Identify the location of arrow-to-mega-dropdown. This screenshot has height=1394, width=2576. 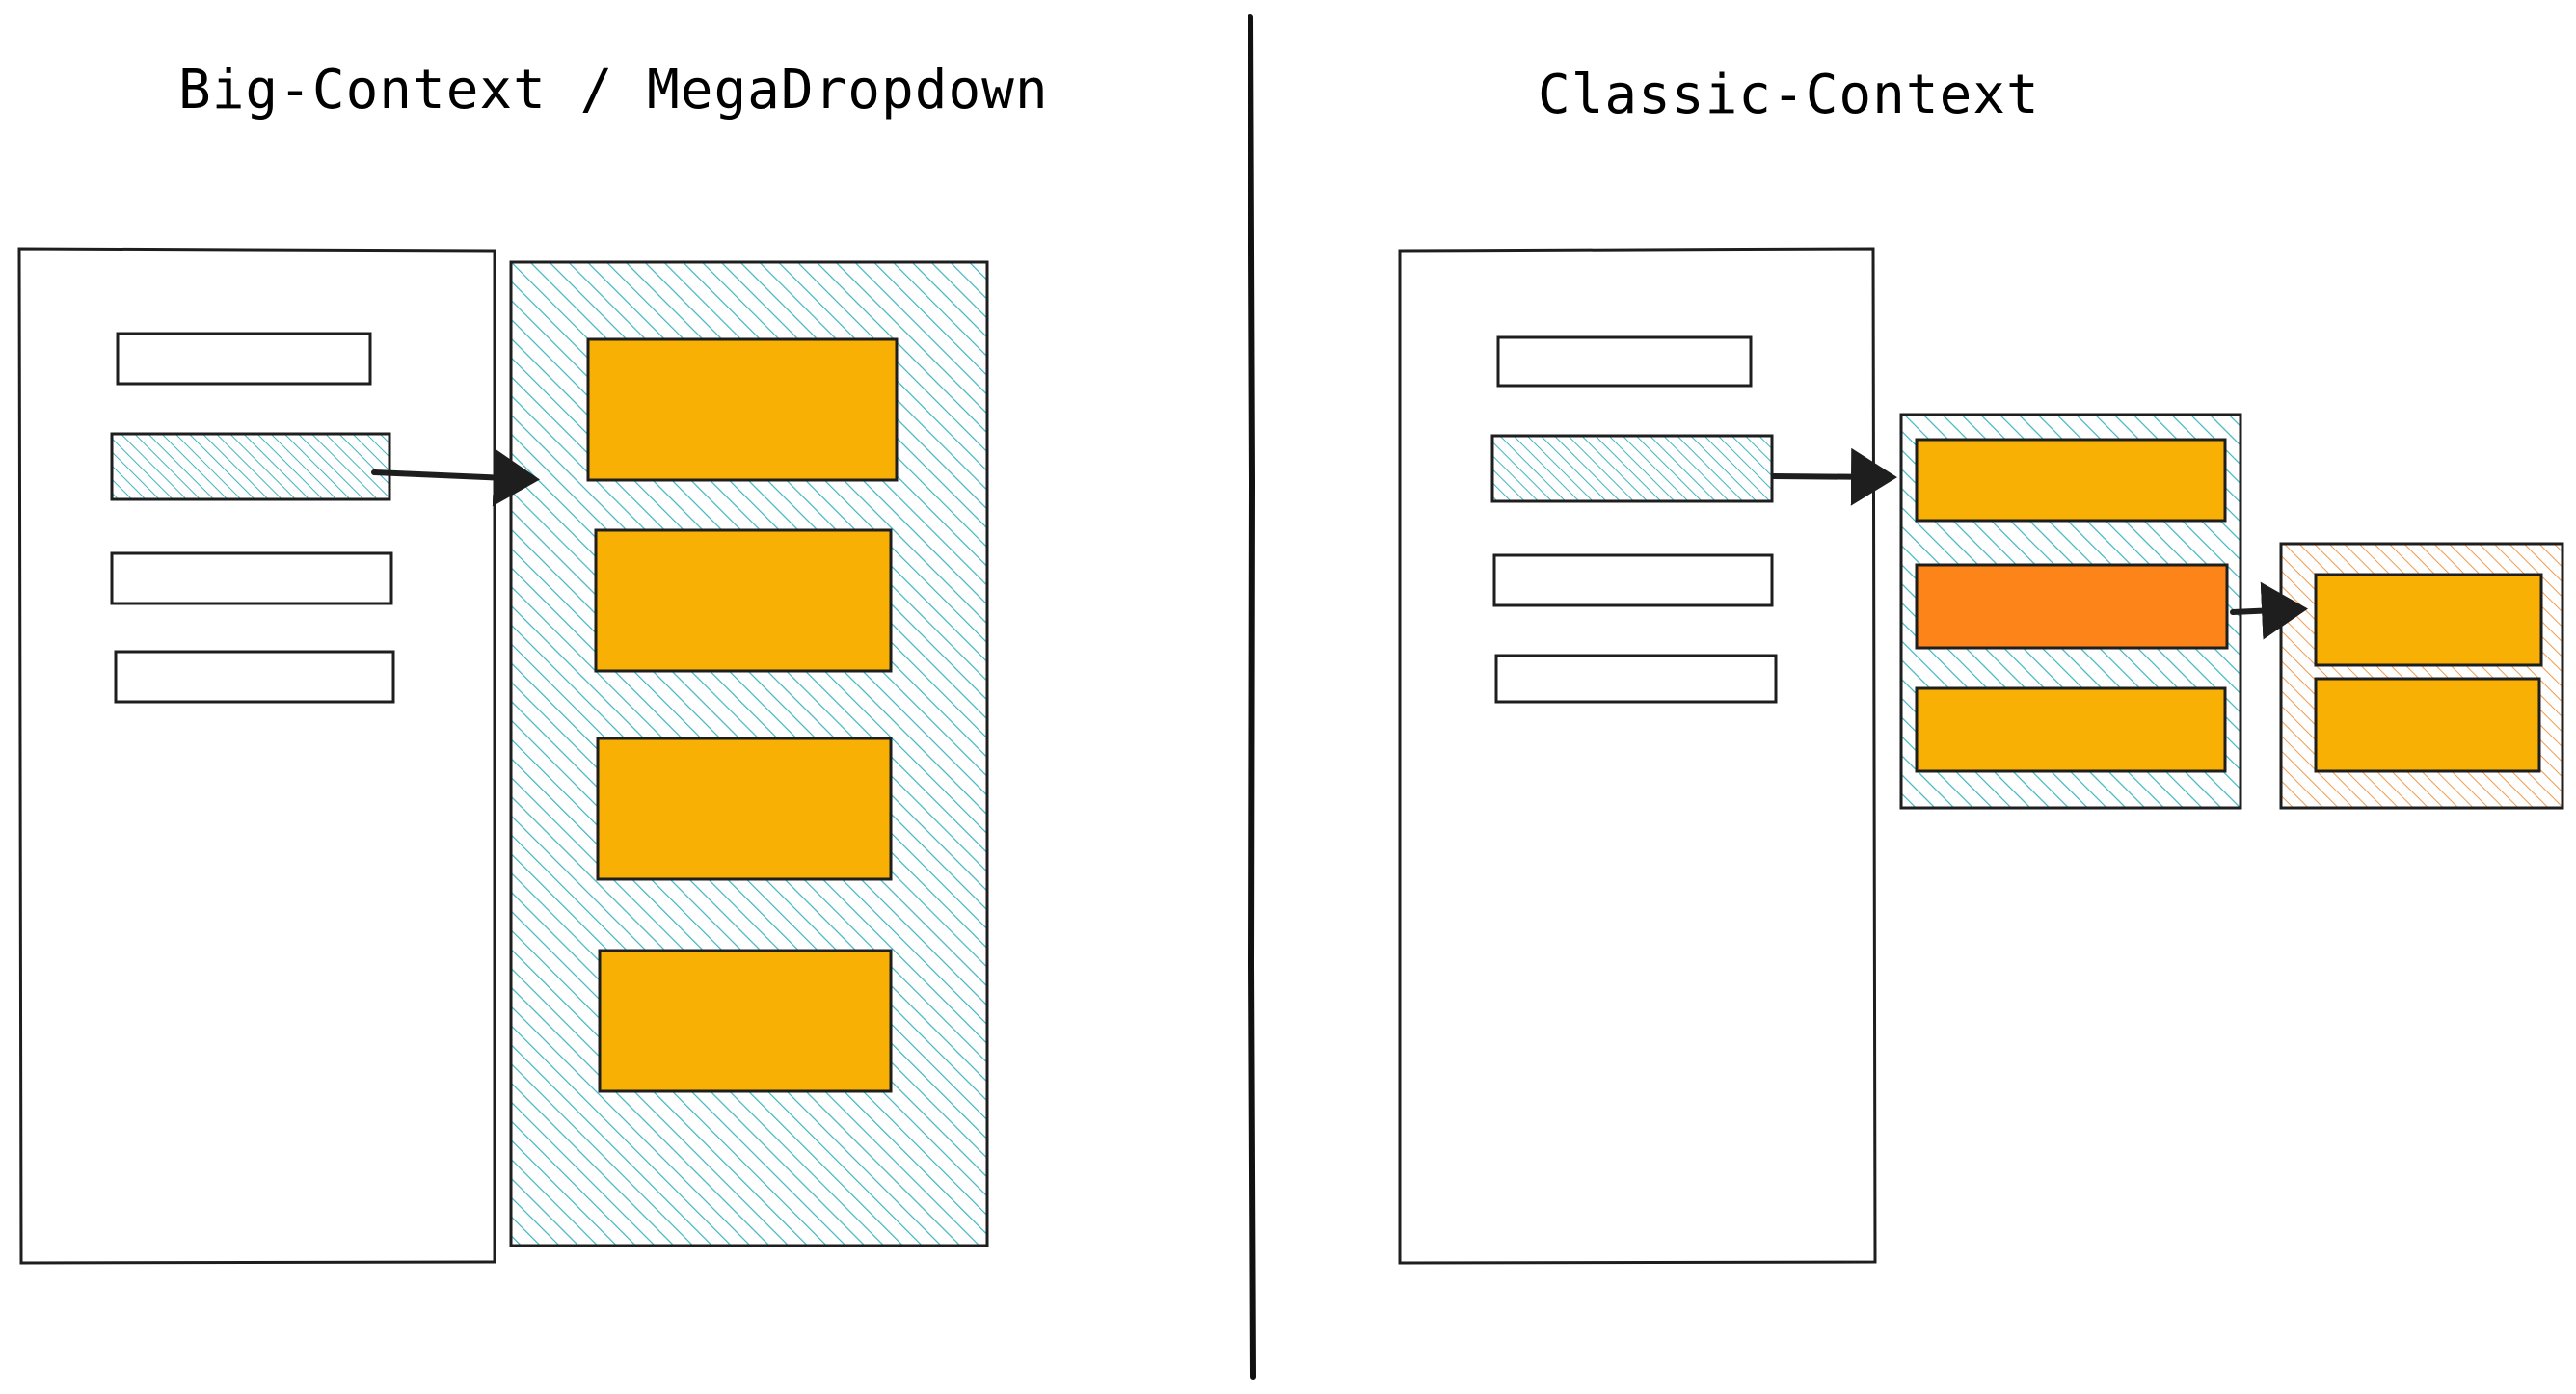
(456, 477).